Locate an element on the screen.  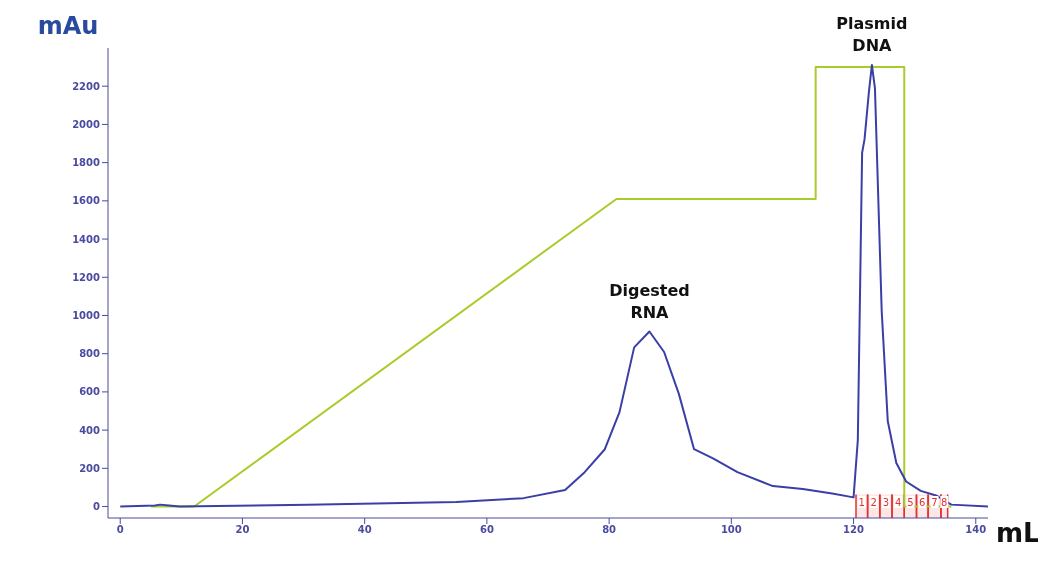
x-tick-label: 100 is located at coordinates (731, 530).